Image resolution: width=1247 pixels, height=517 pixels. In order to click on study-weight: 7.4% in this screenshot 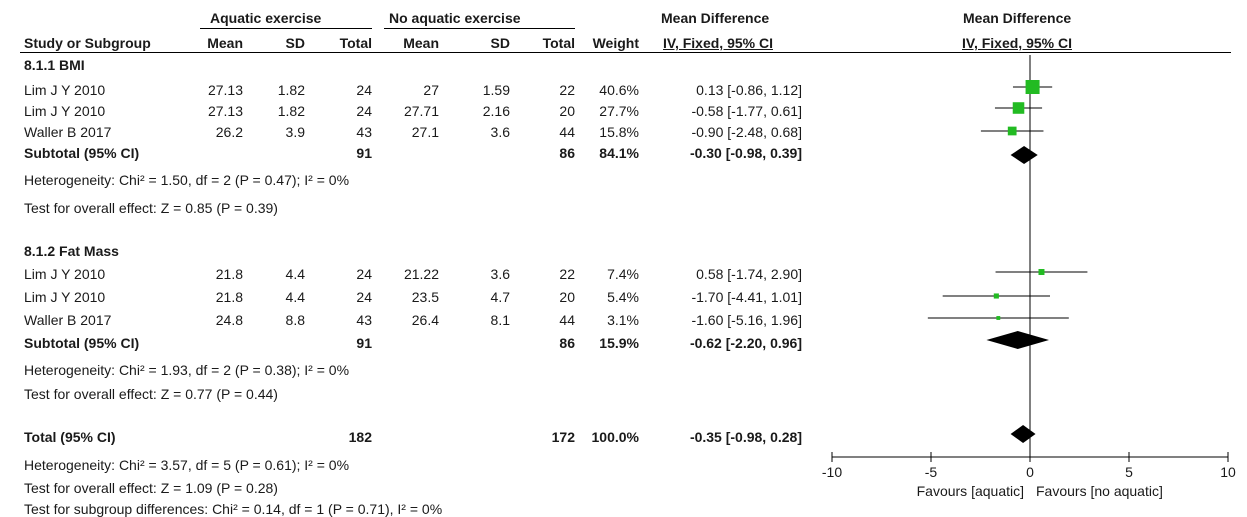, I will do `click(623, 274)`.